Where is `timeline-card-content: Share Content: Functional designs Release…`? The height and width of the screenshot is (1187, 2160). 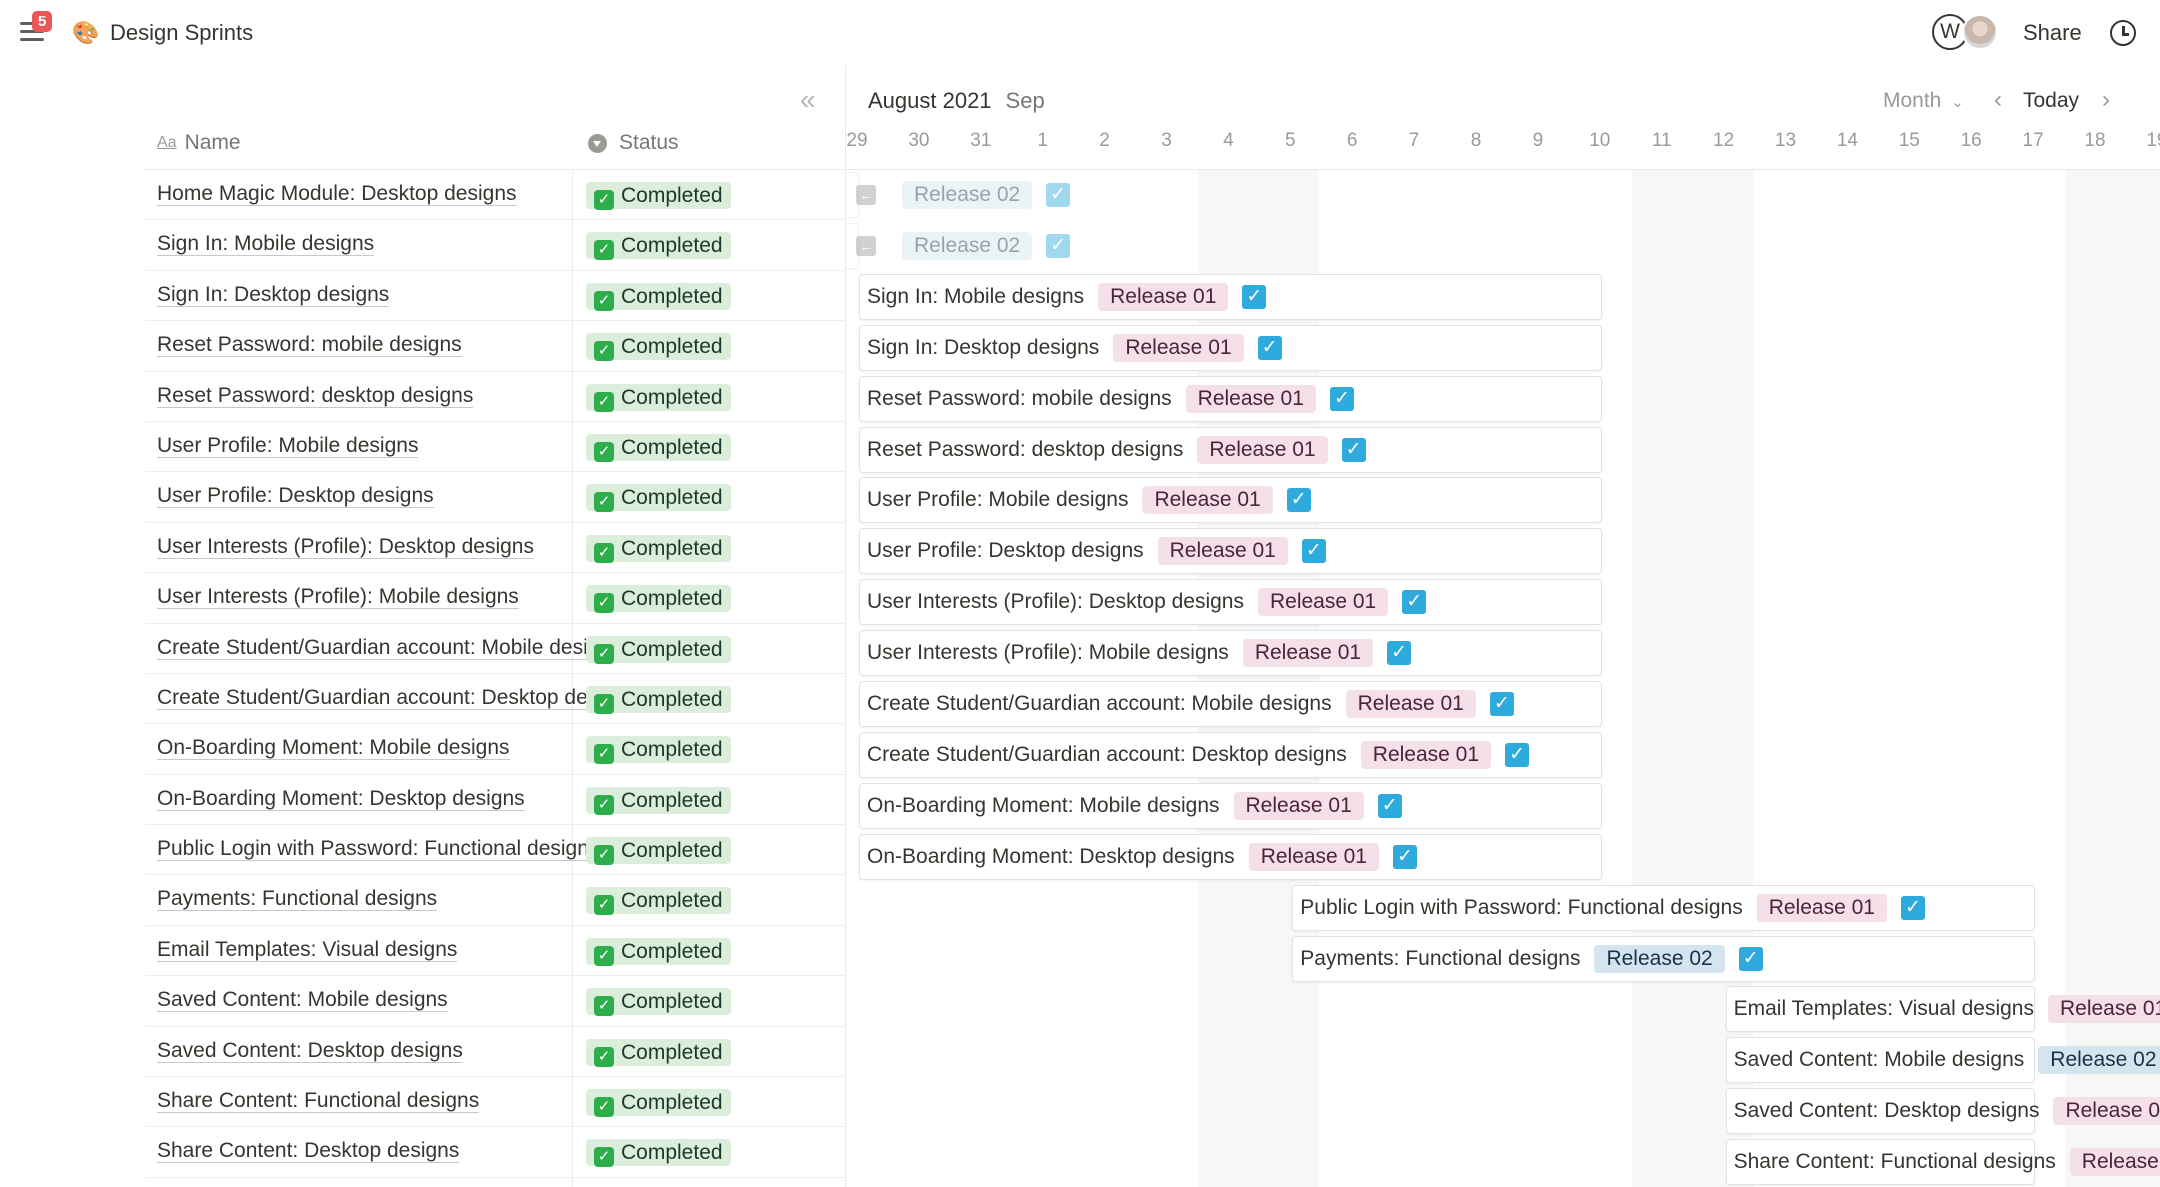
timeline-card-content: Share Content: Functional designs Release… is located at coordinates (1947, 1162).